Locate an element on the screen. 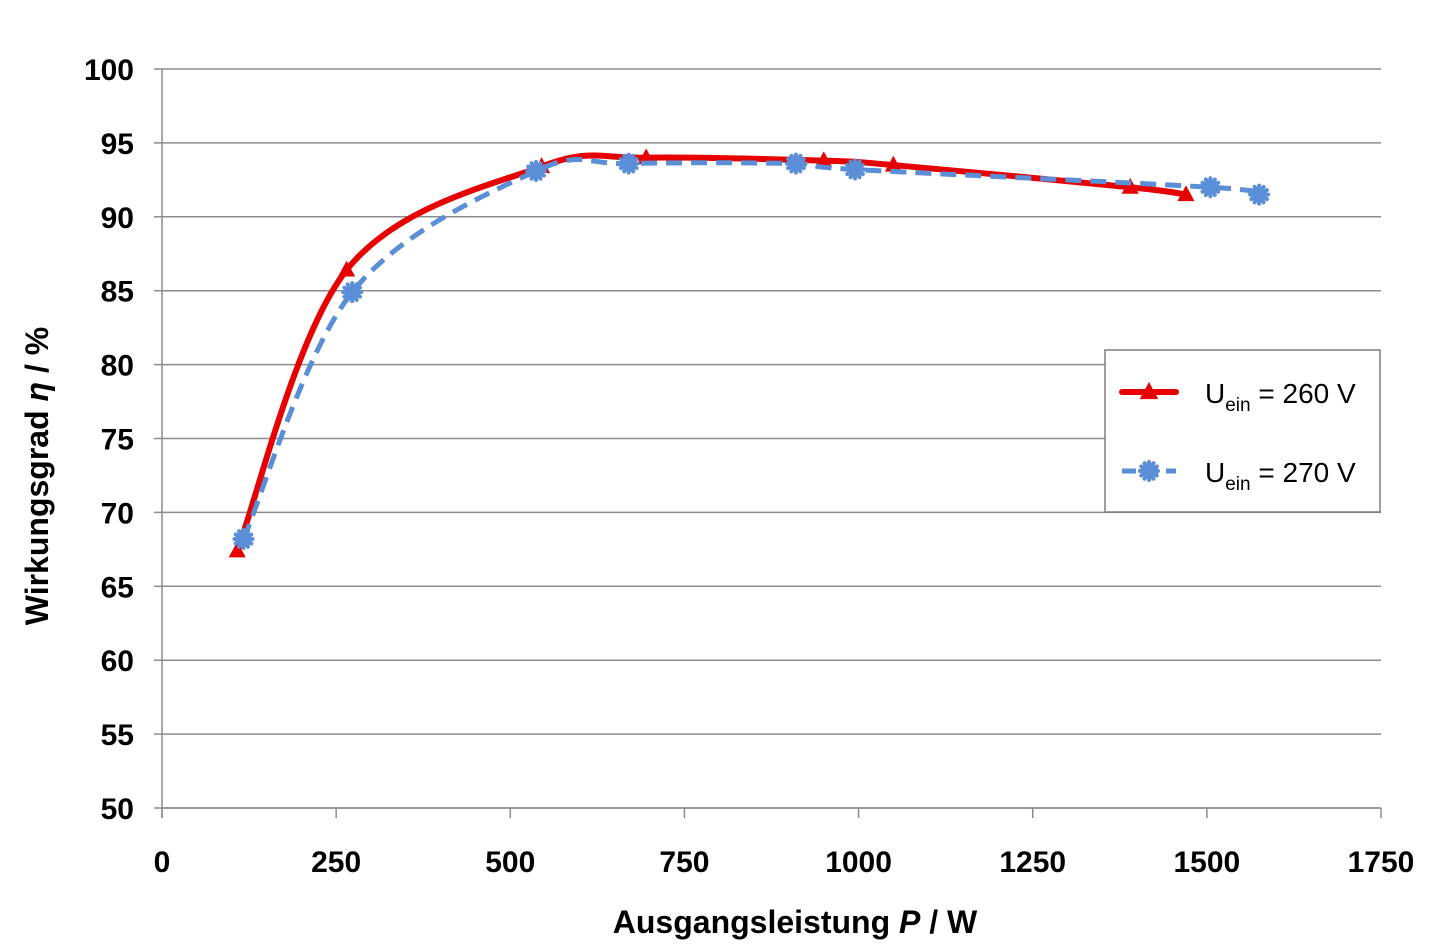 This screenshot has width=1440, height=947. x-tick-label-1750: 1750 is located at coordinates (1381, 862).